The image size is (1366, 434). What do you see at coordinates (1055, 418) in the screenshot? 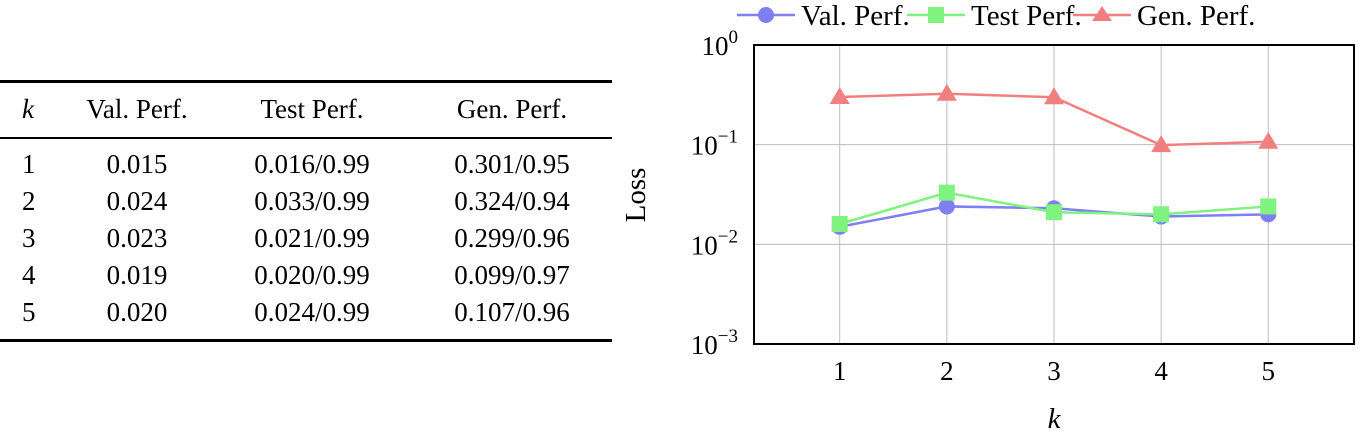
I see `x-axis-label: k` at bounding box center [1055, 418].